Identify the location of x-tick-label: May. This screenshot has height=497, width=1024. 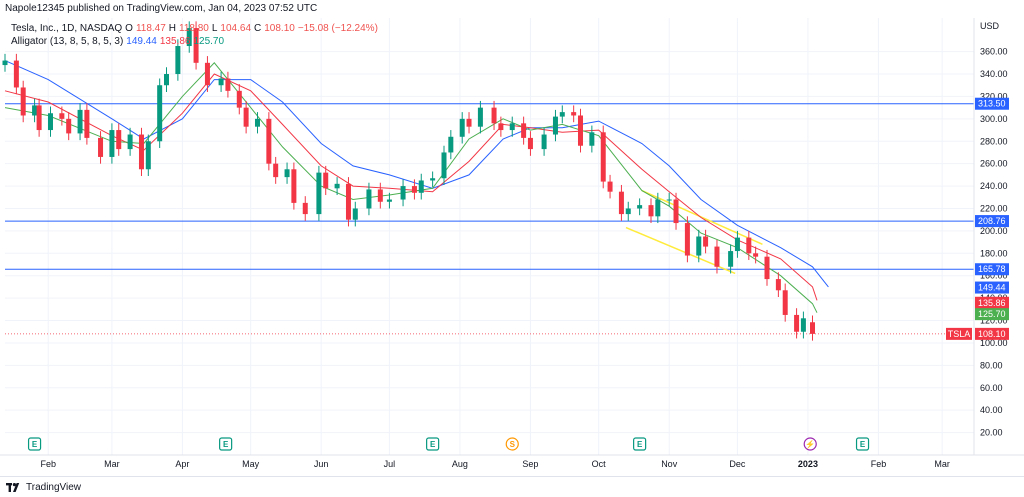
(251, 464).